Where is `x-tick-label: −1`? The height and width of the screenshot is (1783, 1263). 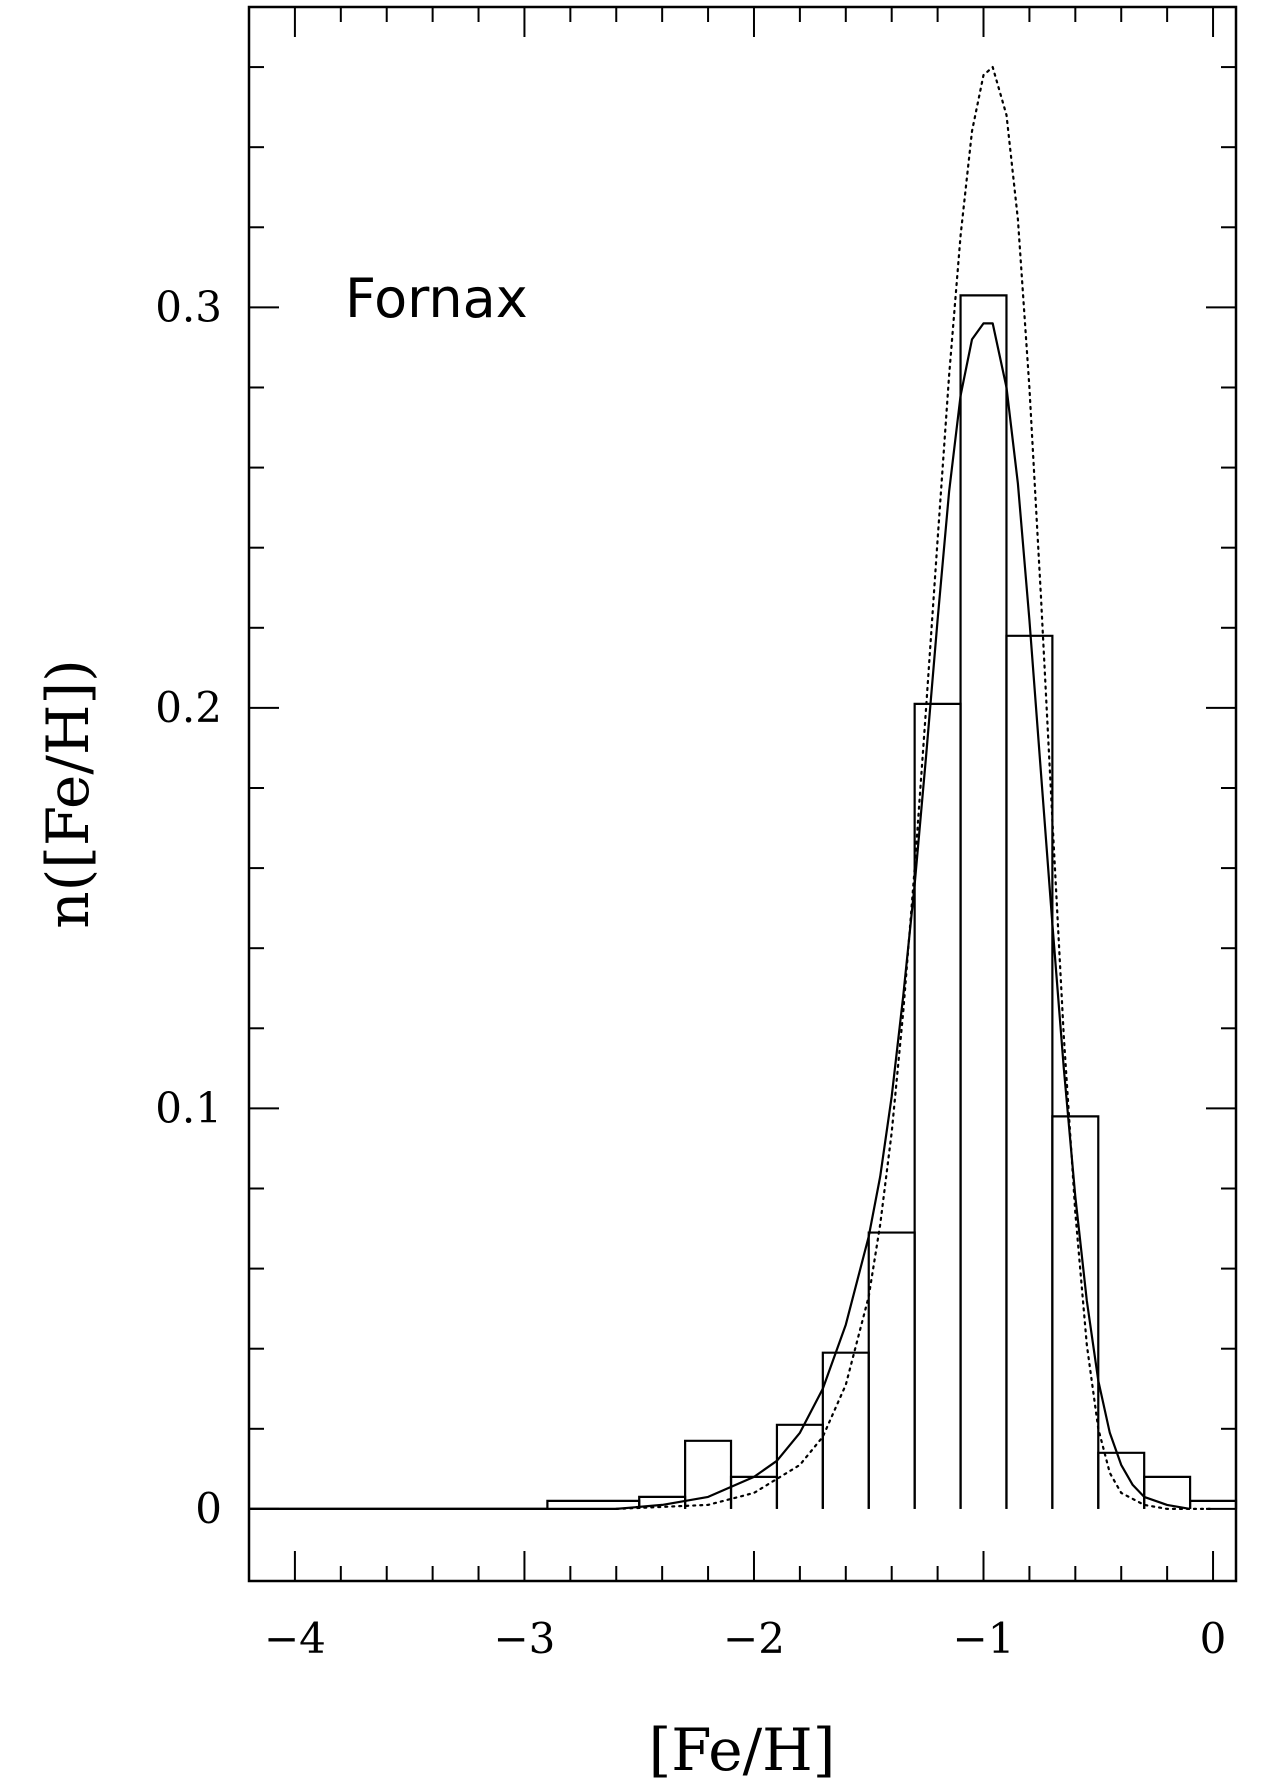 x-tick-label: −1 is located at coordinates (984, 1638).